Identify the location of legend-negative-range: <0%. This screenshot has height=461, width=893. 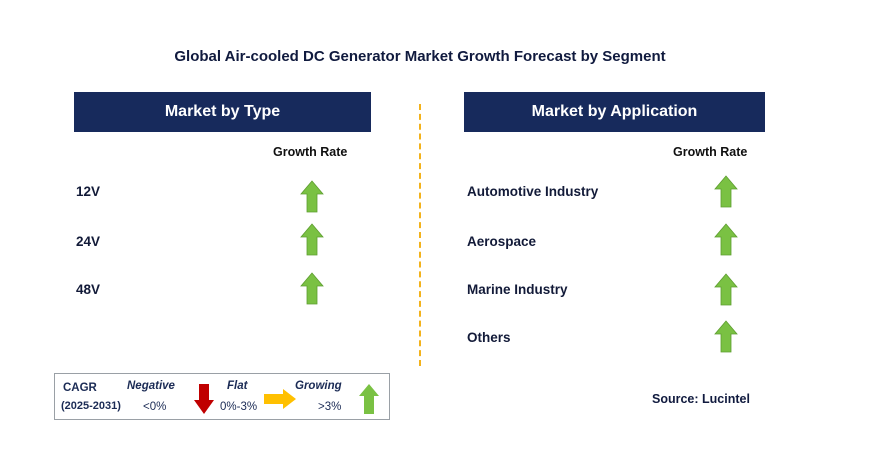
(155, 407).